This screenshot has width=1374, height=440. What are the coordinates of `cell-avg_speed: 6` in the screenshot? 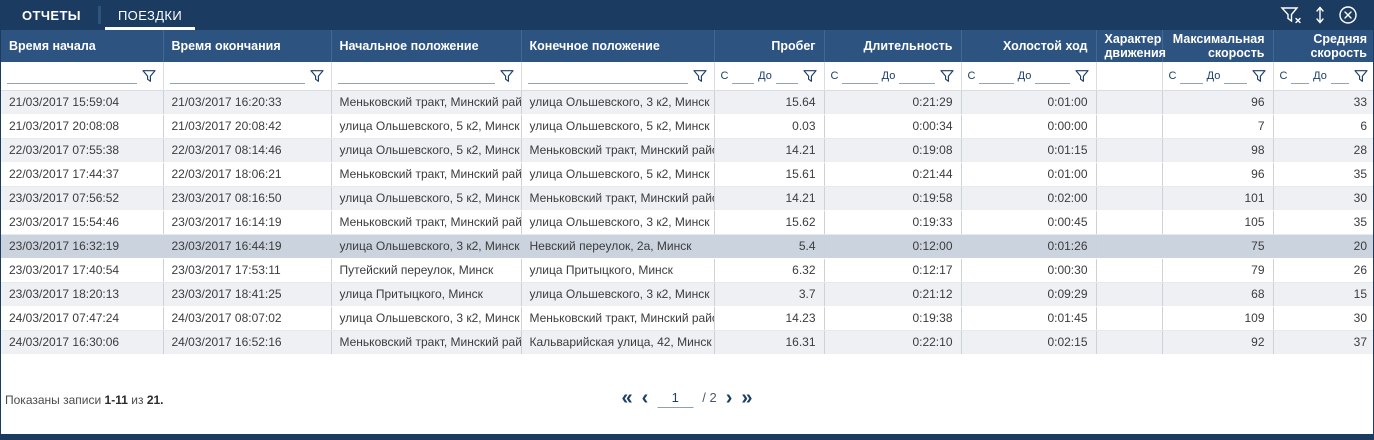 It's located at (1323, 126).